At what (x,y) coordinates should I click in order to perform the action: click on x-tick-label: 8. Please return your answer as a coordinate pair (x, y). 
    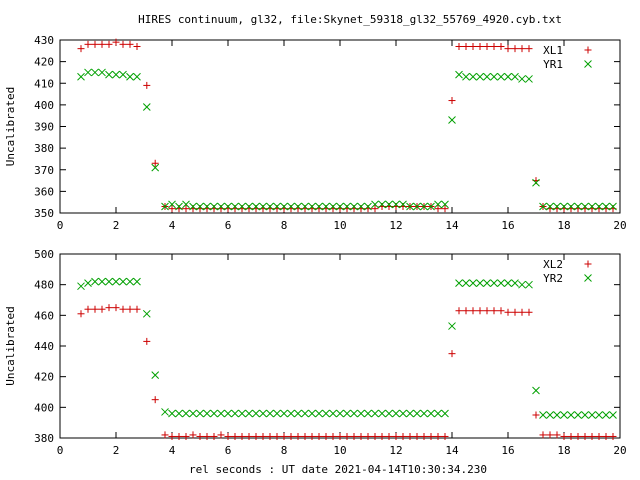
    Looking at the image, I should click on (284, 450).